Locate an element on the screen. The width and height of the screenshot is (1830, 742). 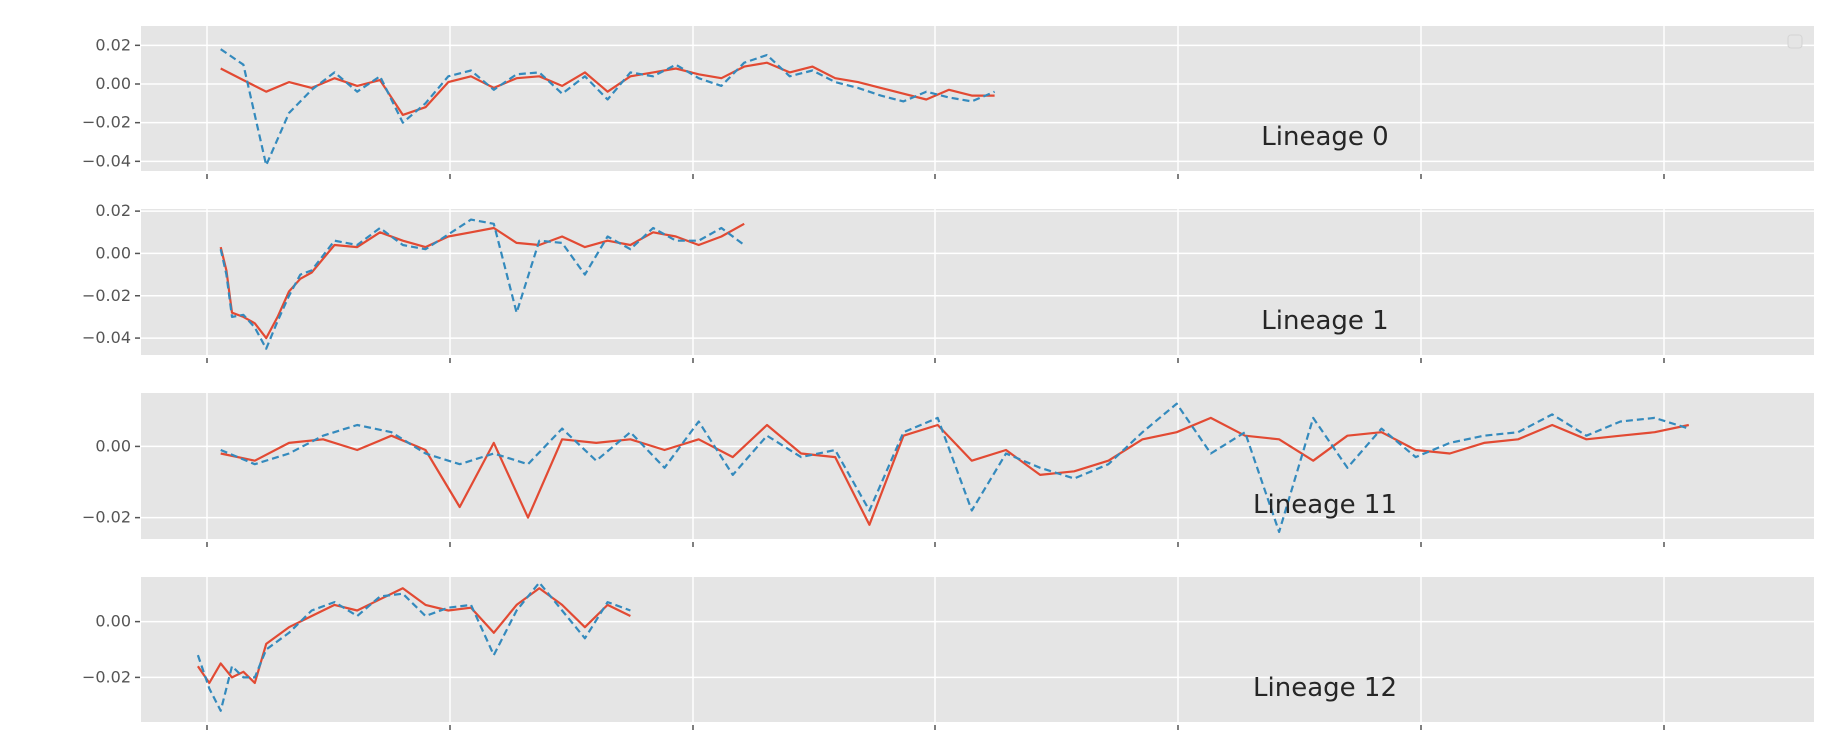
lineage-label: Lineage 11 is located at coordinates (1325, 505).